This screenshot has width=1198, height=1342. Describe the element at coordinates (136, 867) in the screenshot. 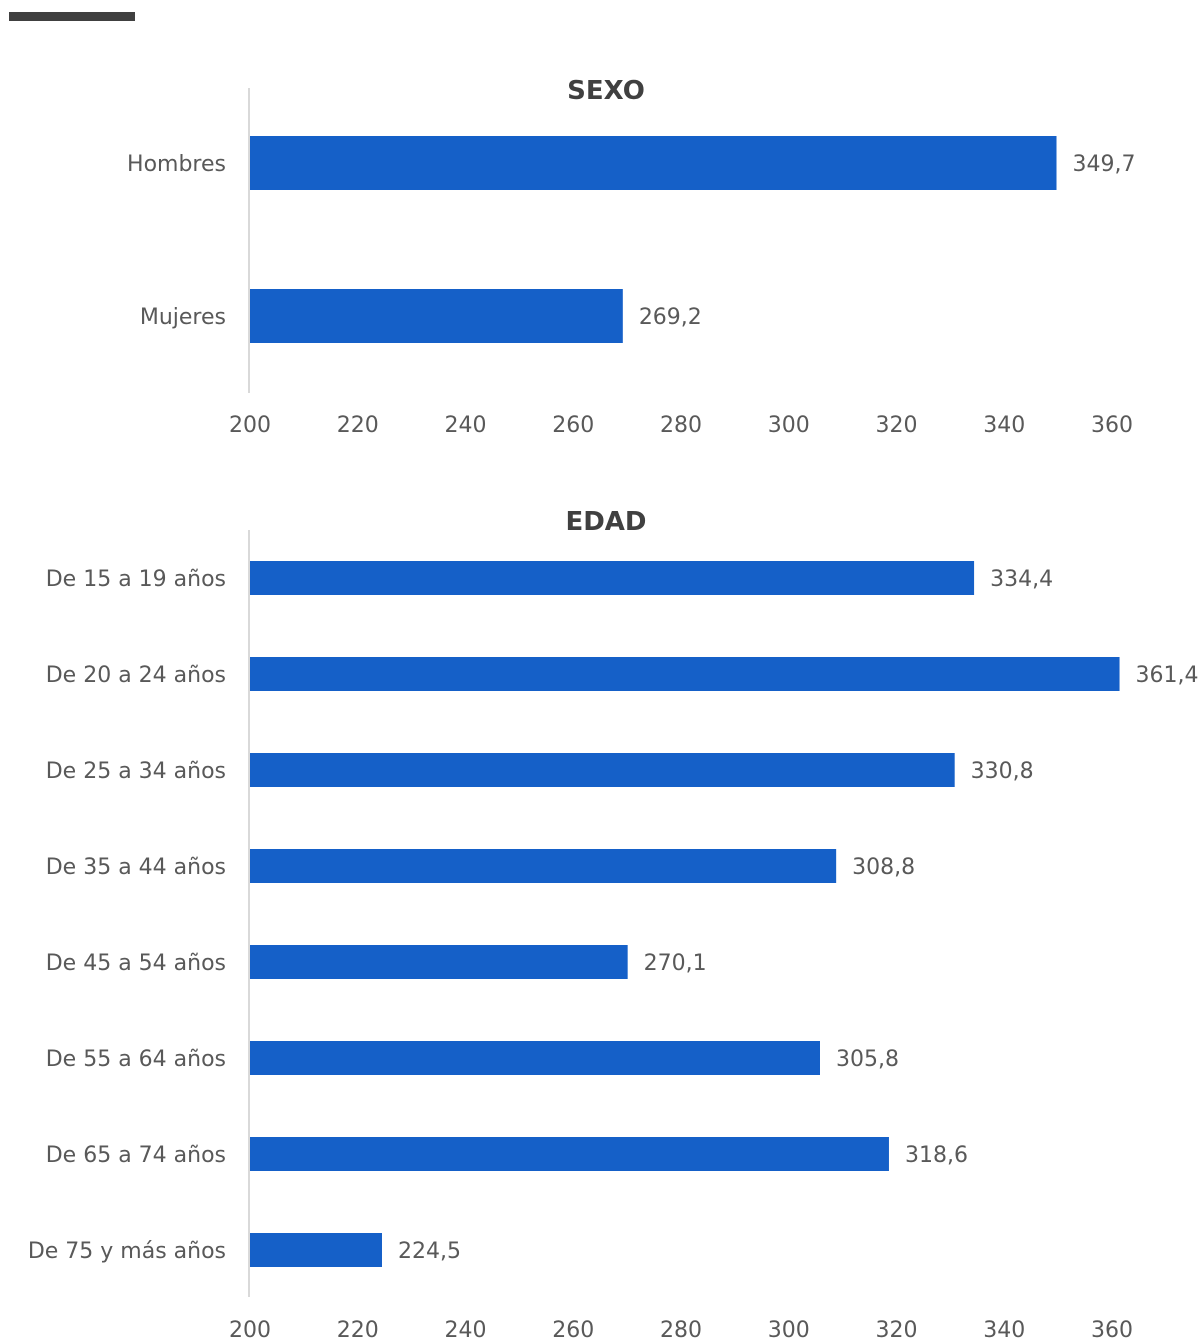

I see `category-label: De 35 a 44 años` at that location.